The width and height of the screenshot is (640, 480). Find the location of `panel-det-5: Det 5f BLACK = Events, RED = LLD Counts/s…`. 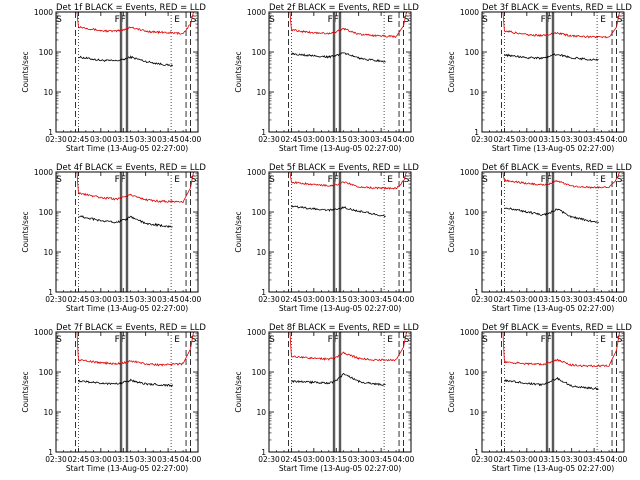

panel-det-5: Det 5f BLACK = Events, RED = LLD Counts/s… is located at coordinates (326, 238).